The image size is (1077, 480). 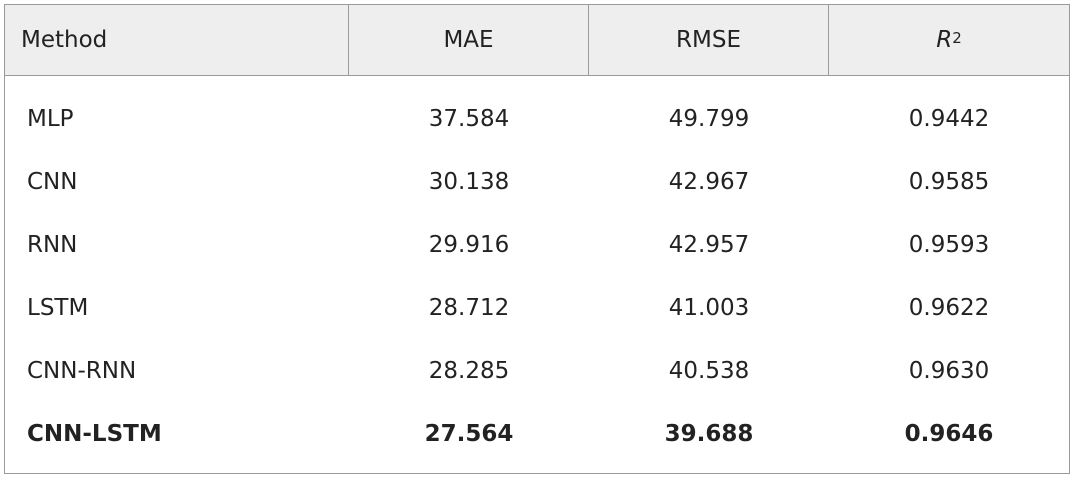 I want to click on table-row-best: CNN-LSTM 27.564 39.688 0.9646, so click(x=537, y=433).